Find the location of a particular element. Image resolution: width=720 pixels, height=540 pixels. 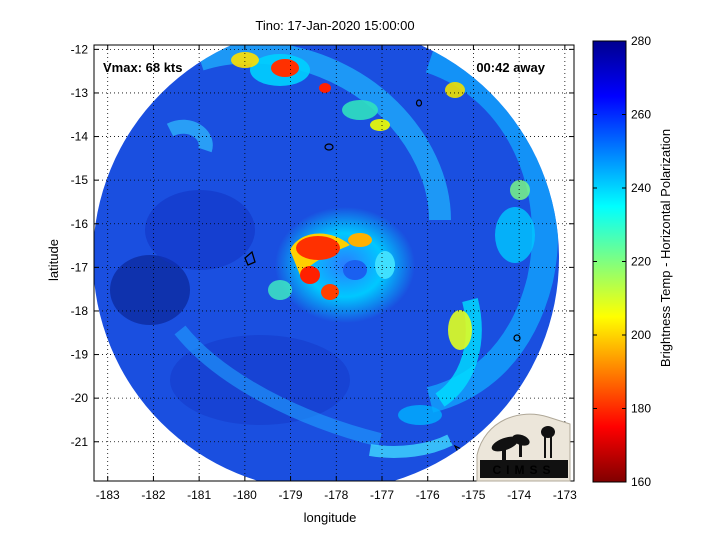

x-tick-label: -176 is located at coordinates (428, 495).